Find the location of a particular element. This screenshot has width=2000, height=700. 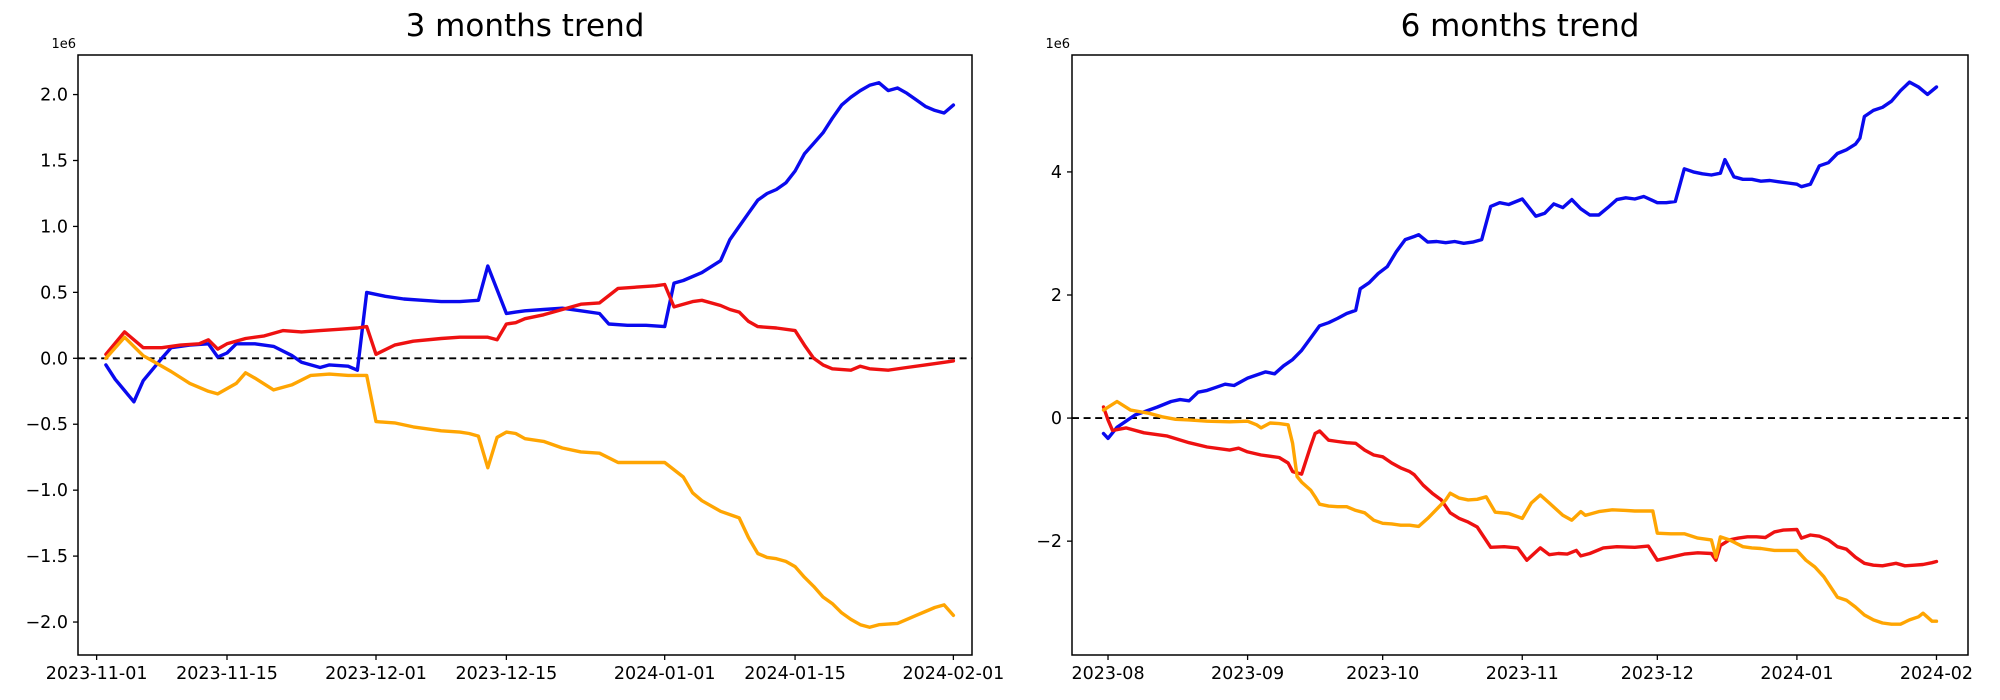

six-months-trend-x-tick-label: 2023-11 is located at coordinates (1522, 674).